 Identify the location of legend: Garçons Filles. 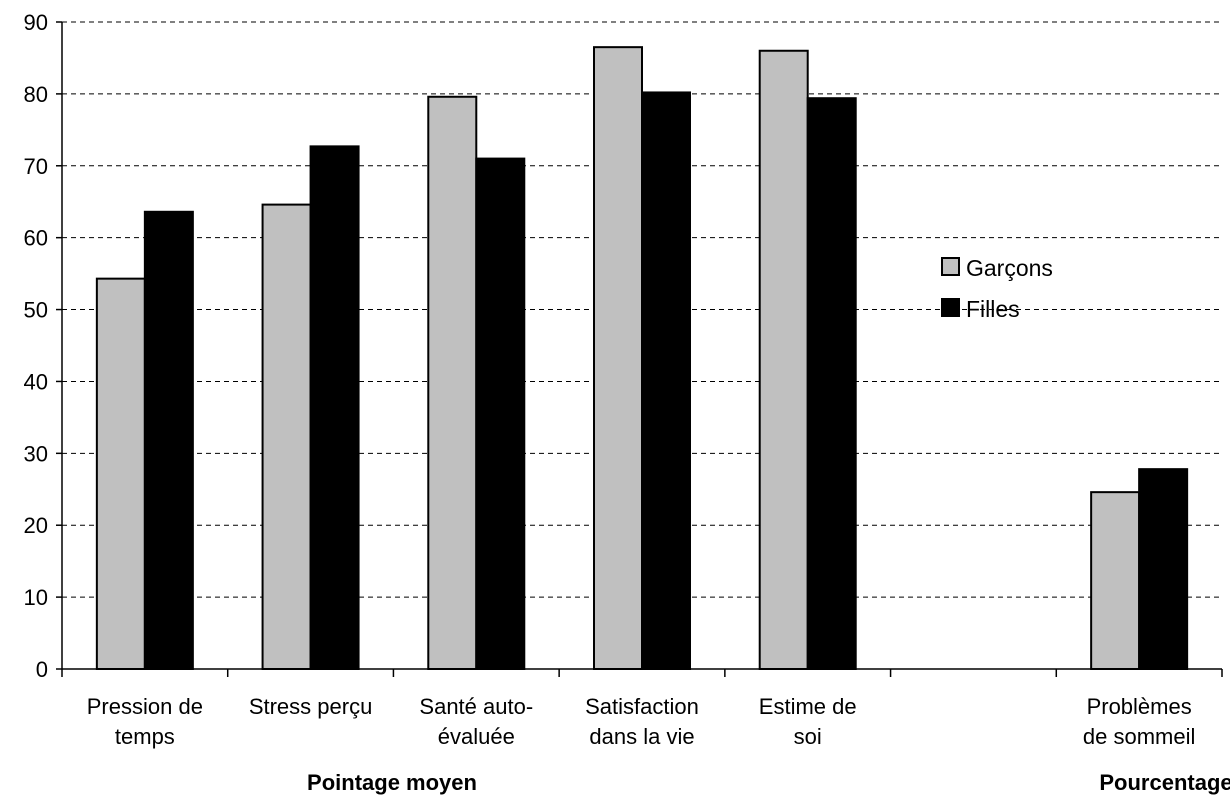
(997, 288).